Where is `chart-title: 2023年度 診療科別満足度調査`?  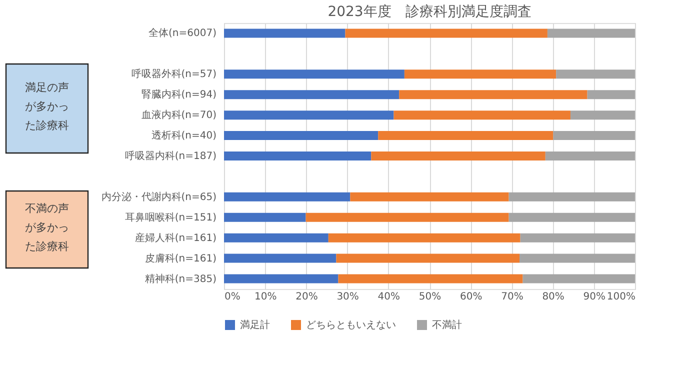 chart-title: 2023年度 診療科別満足度調査 is located at coordinates (430, 12).